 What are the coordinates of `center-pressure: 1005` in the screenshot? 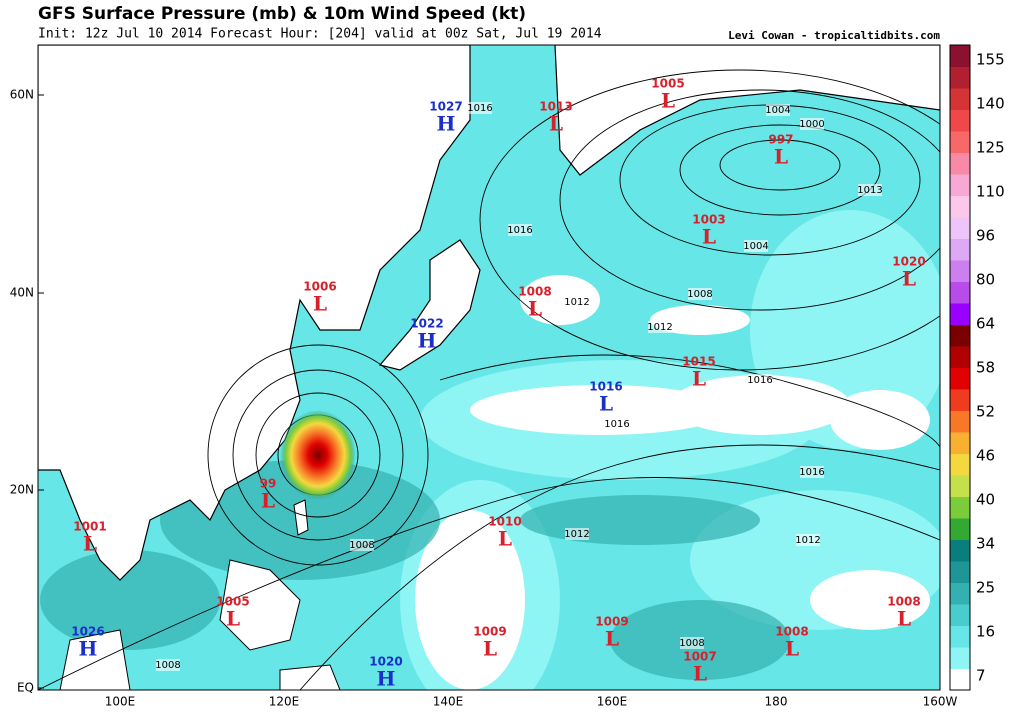 It's located at (667, 84).